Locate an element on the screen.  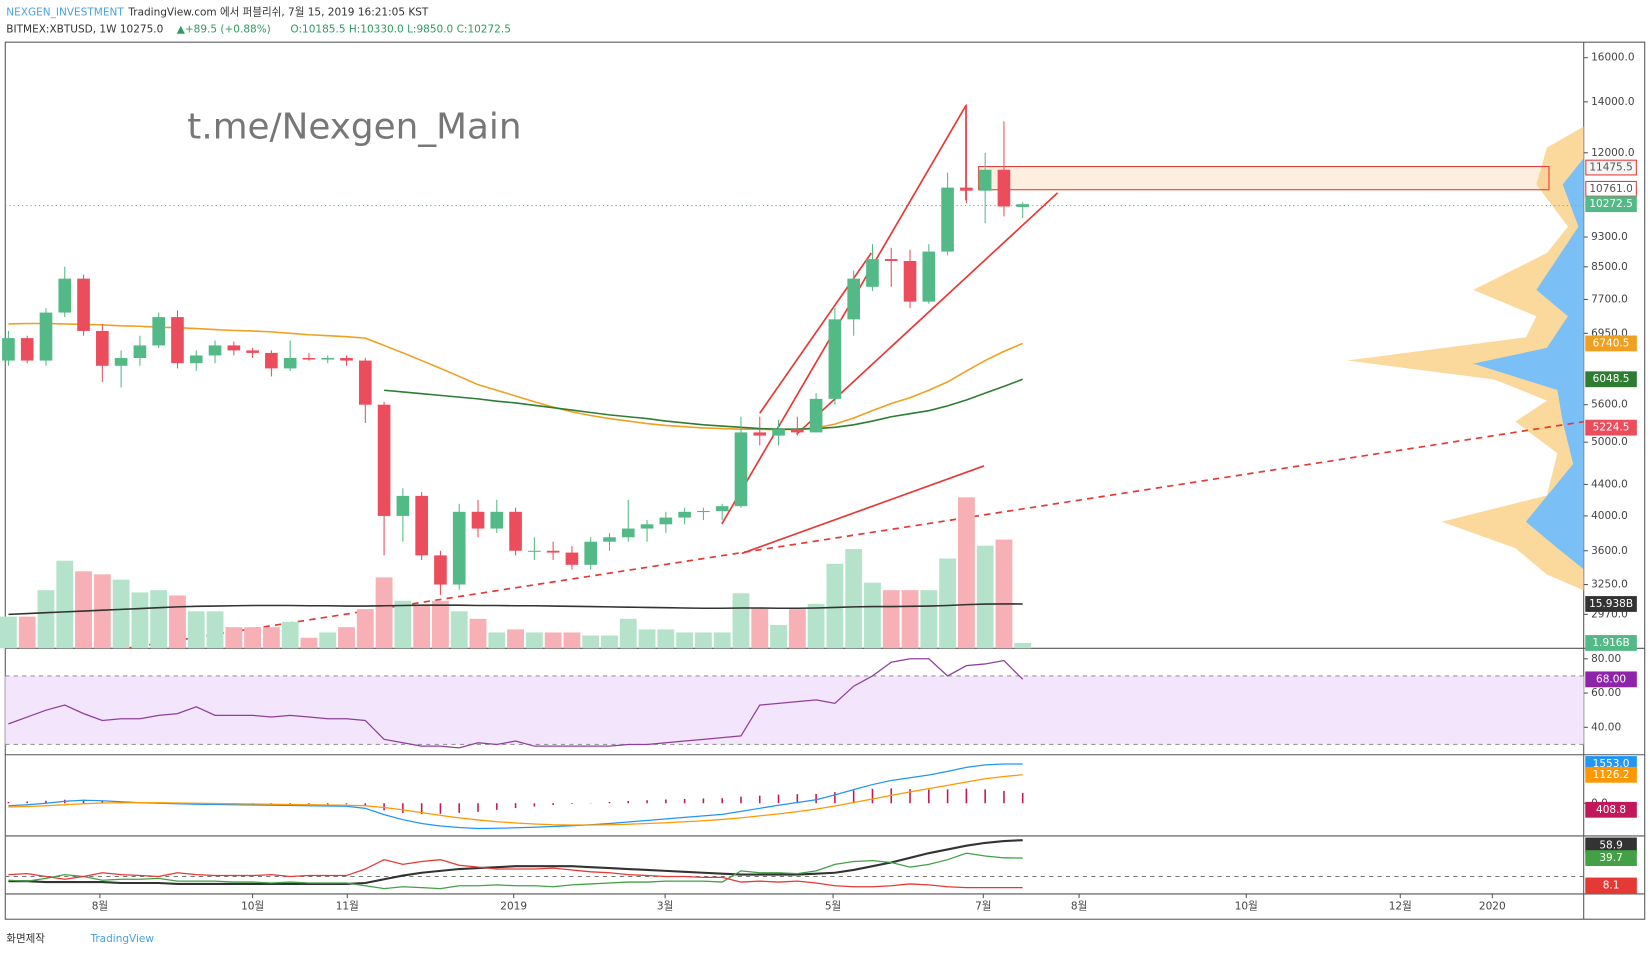
price-tag-label: 1.916B is located at coordinates (1610, 643).